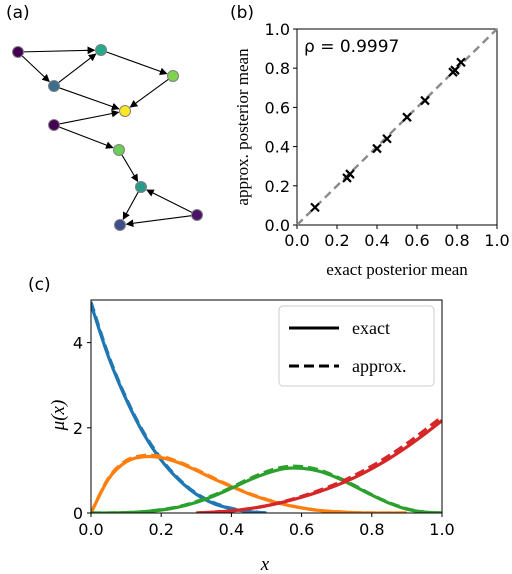 The height and width of the screenshot is (574, 512). Describe the element at coordinates (242, 127) in the screenshot. I see `scatter-y-axis-label: approx. posterior mean` at that location.